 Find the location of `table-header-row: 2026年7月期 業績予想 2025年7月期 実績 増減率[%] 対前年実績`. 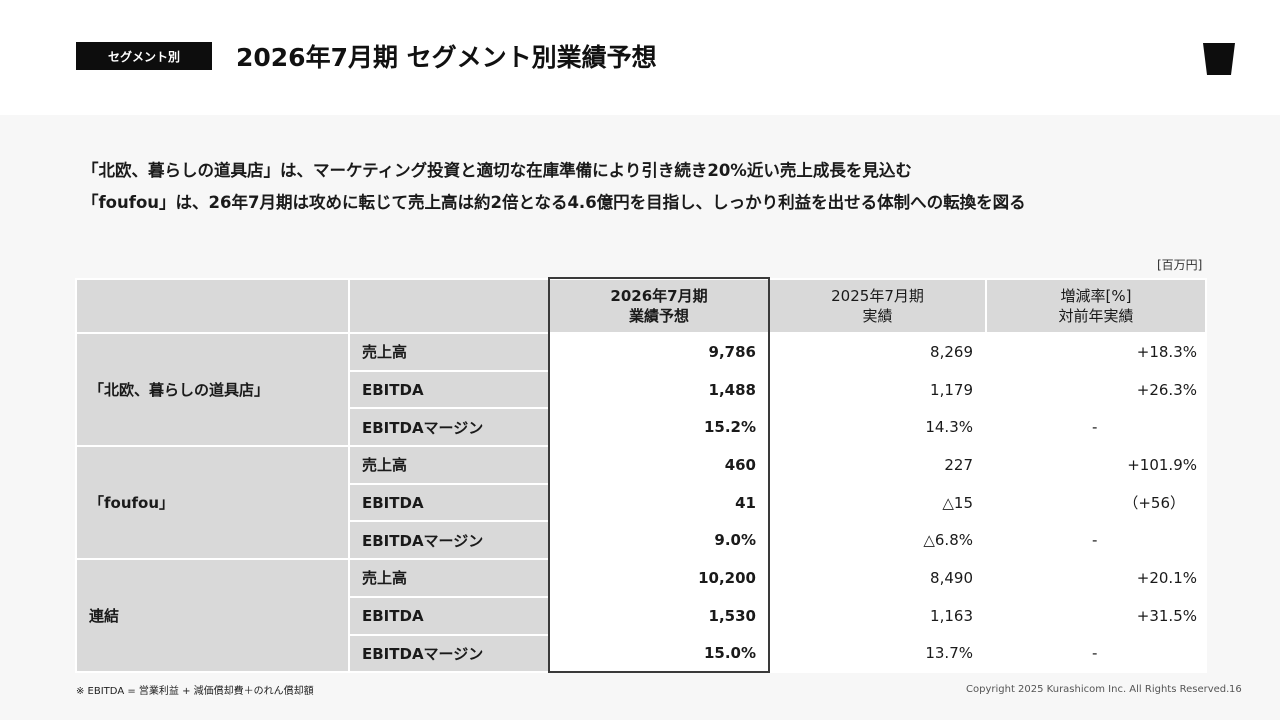

table-header-row: 2026年7月期 業績予想 2025年7月期 実績 増減率[%] 対前年実績 is located at coordinates (641, 306).